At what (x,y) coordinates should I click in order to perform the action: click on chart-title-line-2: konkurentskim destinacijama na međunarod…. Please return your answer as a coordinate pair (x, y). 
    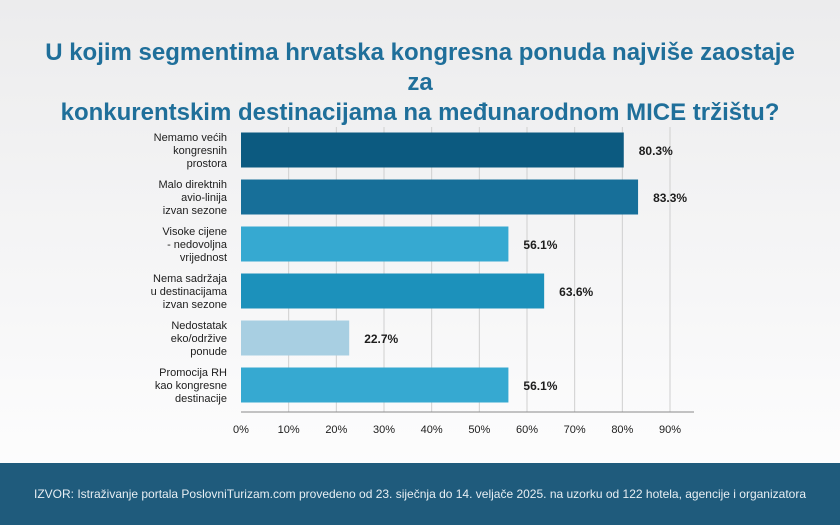
    Looking at the image, I should click on (420, 112).